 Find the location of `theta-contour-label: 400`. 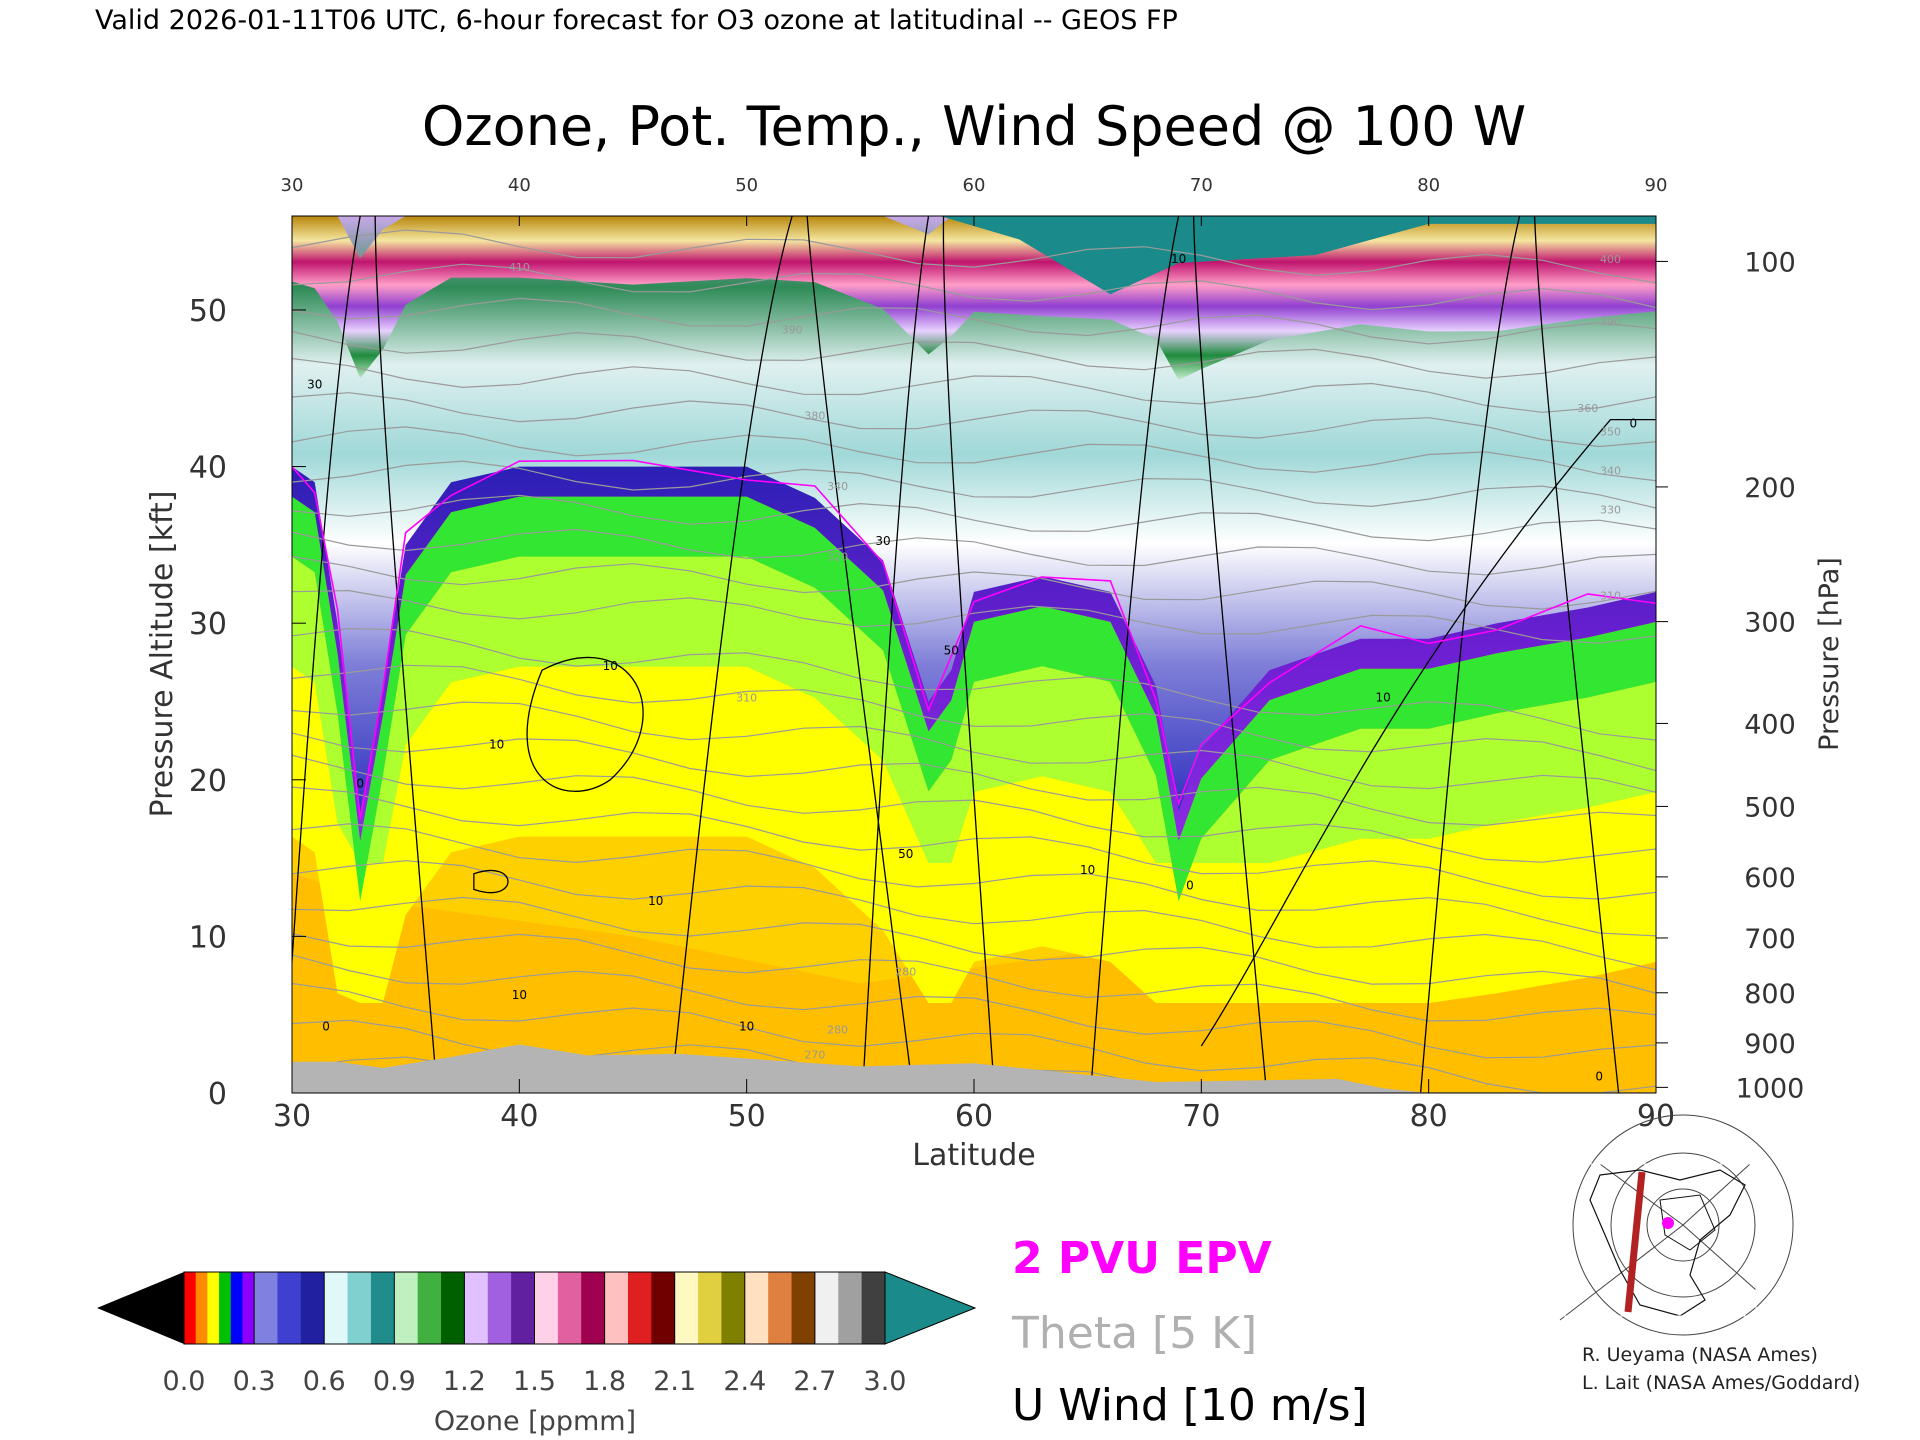

theta-contour-label: 400 is located at coordinates (1610, 259).